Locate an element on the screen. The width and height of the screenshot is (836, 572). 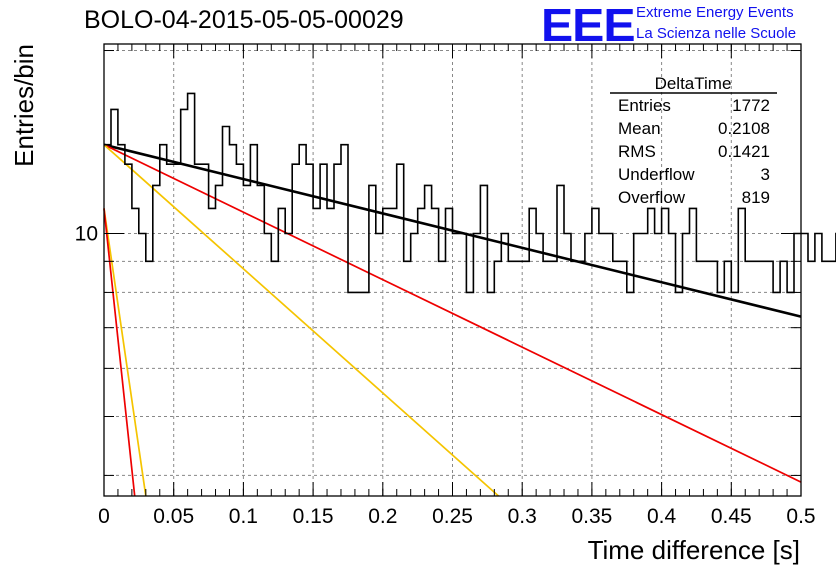
stats-label: Entries is located at coordinates (644, 105).